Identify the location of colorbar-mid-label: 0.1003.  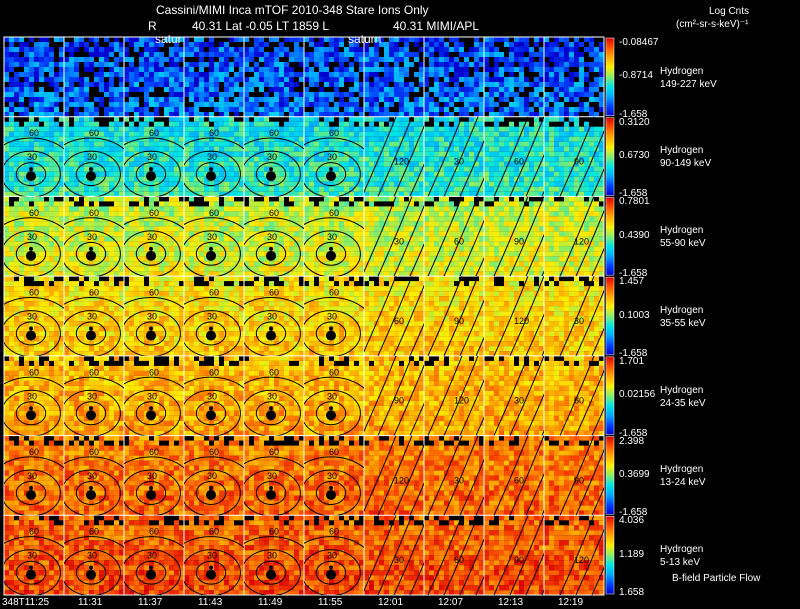
(634, 315).